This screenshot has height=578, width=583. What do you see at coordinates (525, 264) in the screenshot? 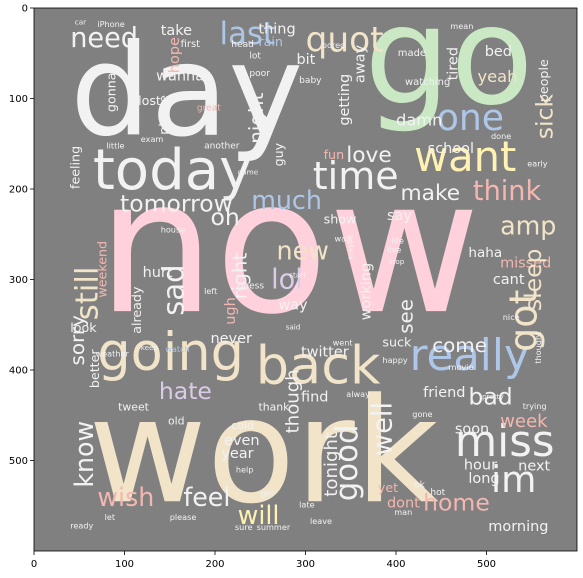
I see `word-missed: missed` at bounding box center [525, 264].